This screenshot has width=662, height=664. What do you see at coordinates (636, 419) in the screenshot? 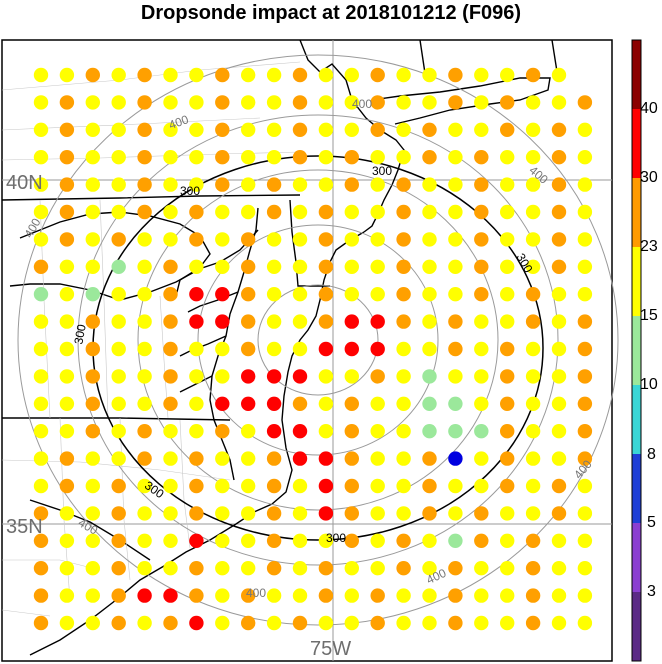
I see `colorbar-segment` at bounding box center [636, 419].